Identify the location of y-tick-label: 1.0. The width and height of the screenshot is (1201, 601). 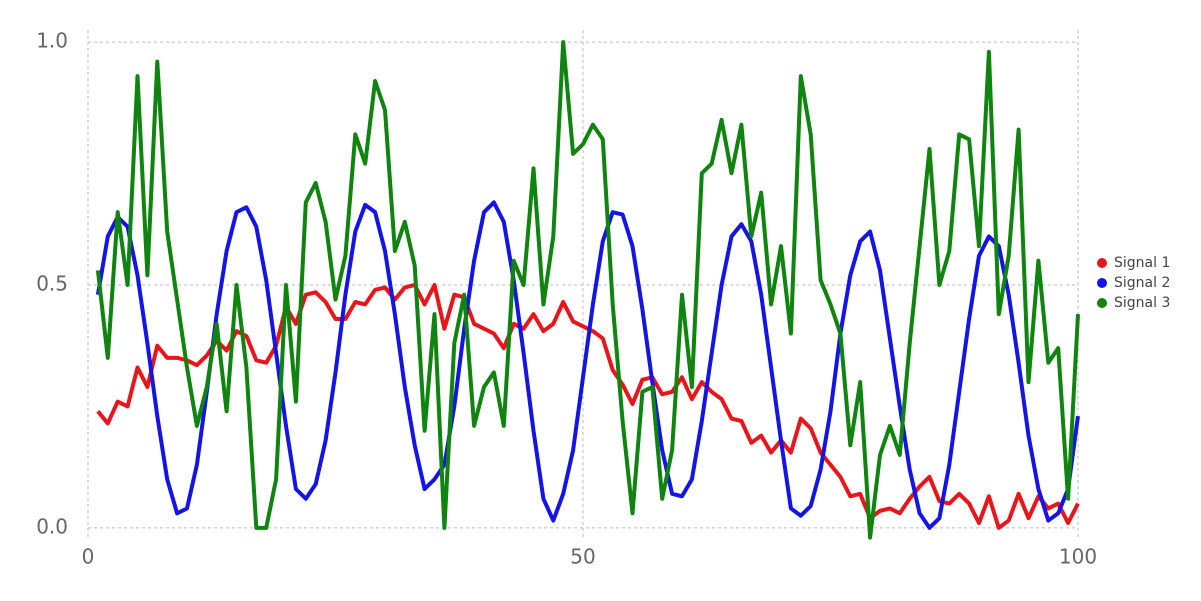
(52, 41).